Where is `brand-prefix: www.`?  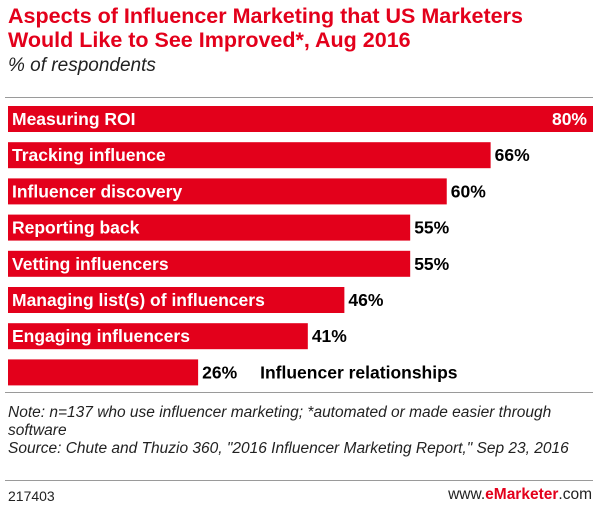
brand-prefix: www. is located at coordinates (467, 494).